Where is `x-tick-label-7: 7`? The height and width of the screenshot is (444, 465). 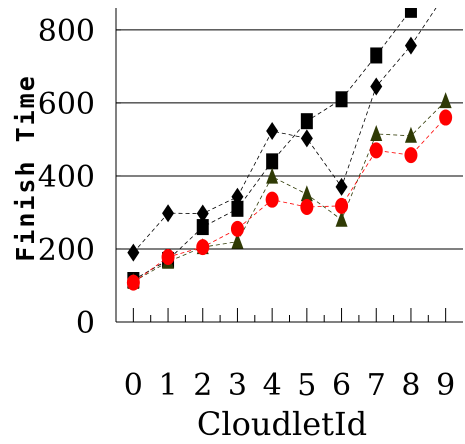
x-tick-label-7: 7 is located at coordinates (376, 385).